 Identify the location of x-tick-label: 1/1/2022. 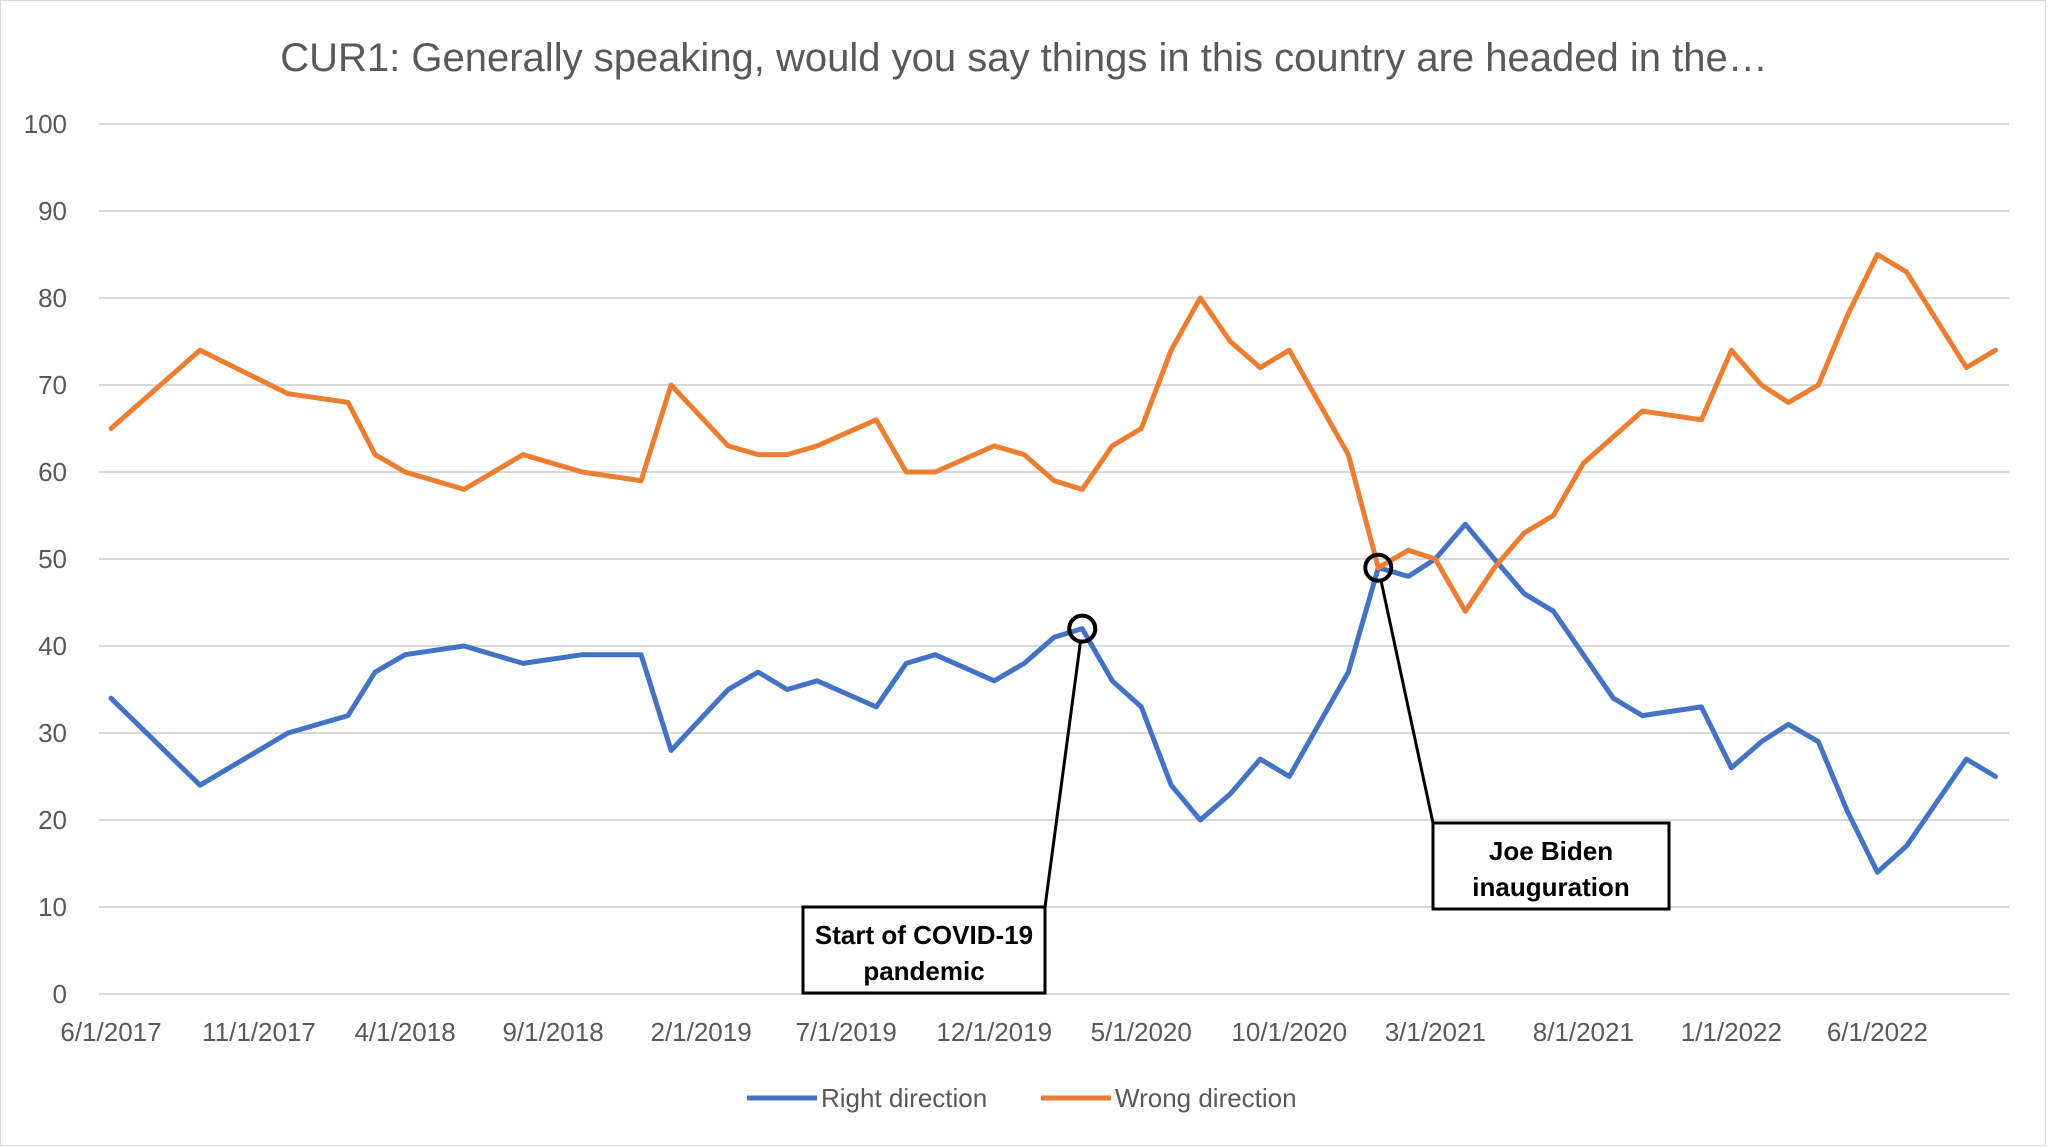
(1731, 1032).